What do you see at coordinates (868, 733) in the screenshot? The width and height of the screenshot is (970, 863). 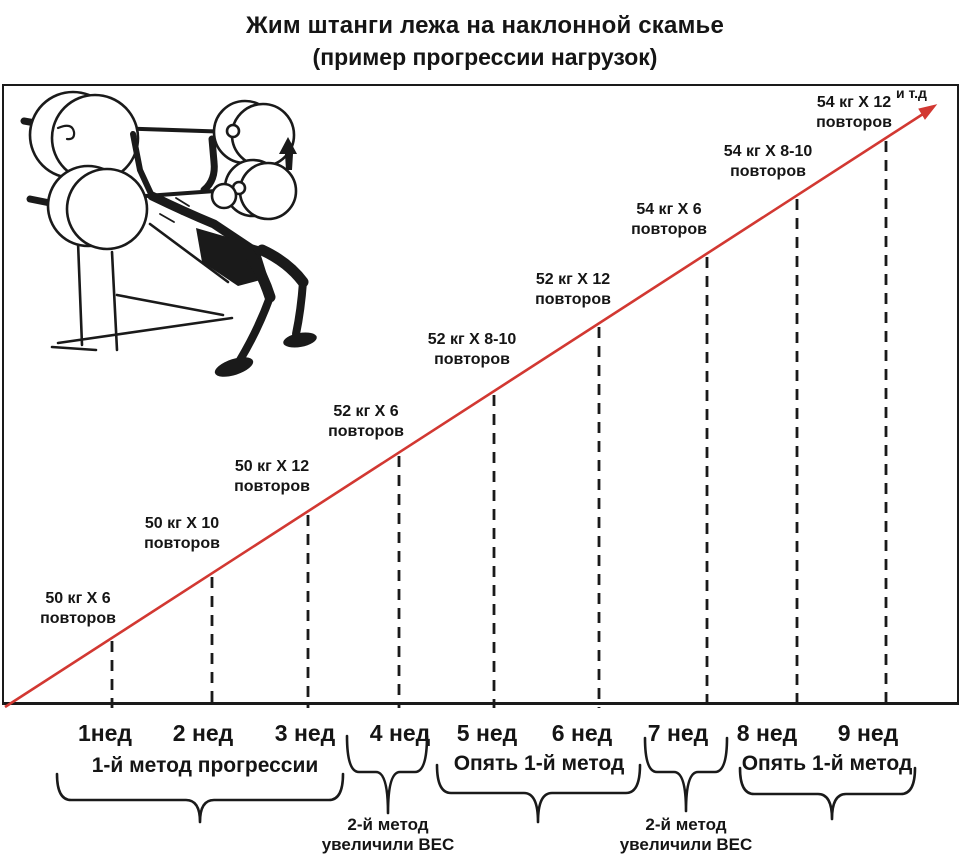 I see `week-label-9: 9 нед` at bounding box center [868, 733].